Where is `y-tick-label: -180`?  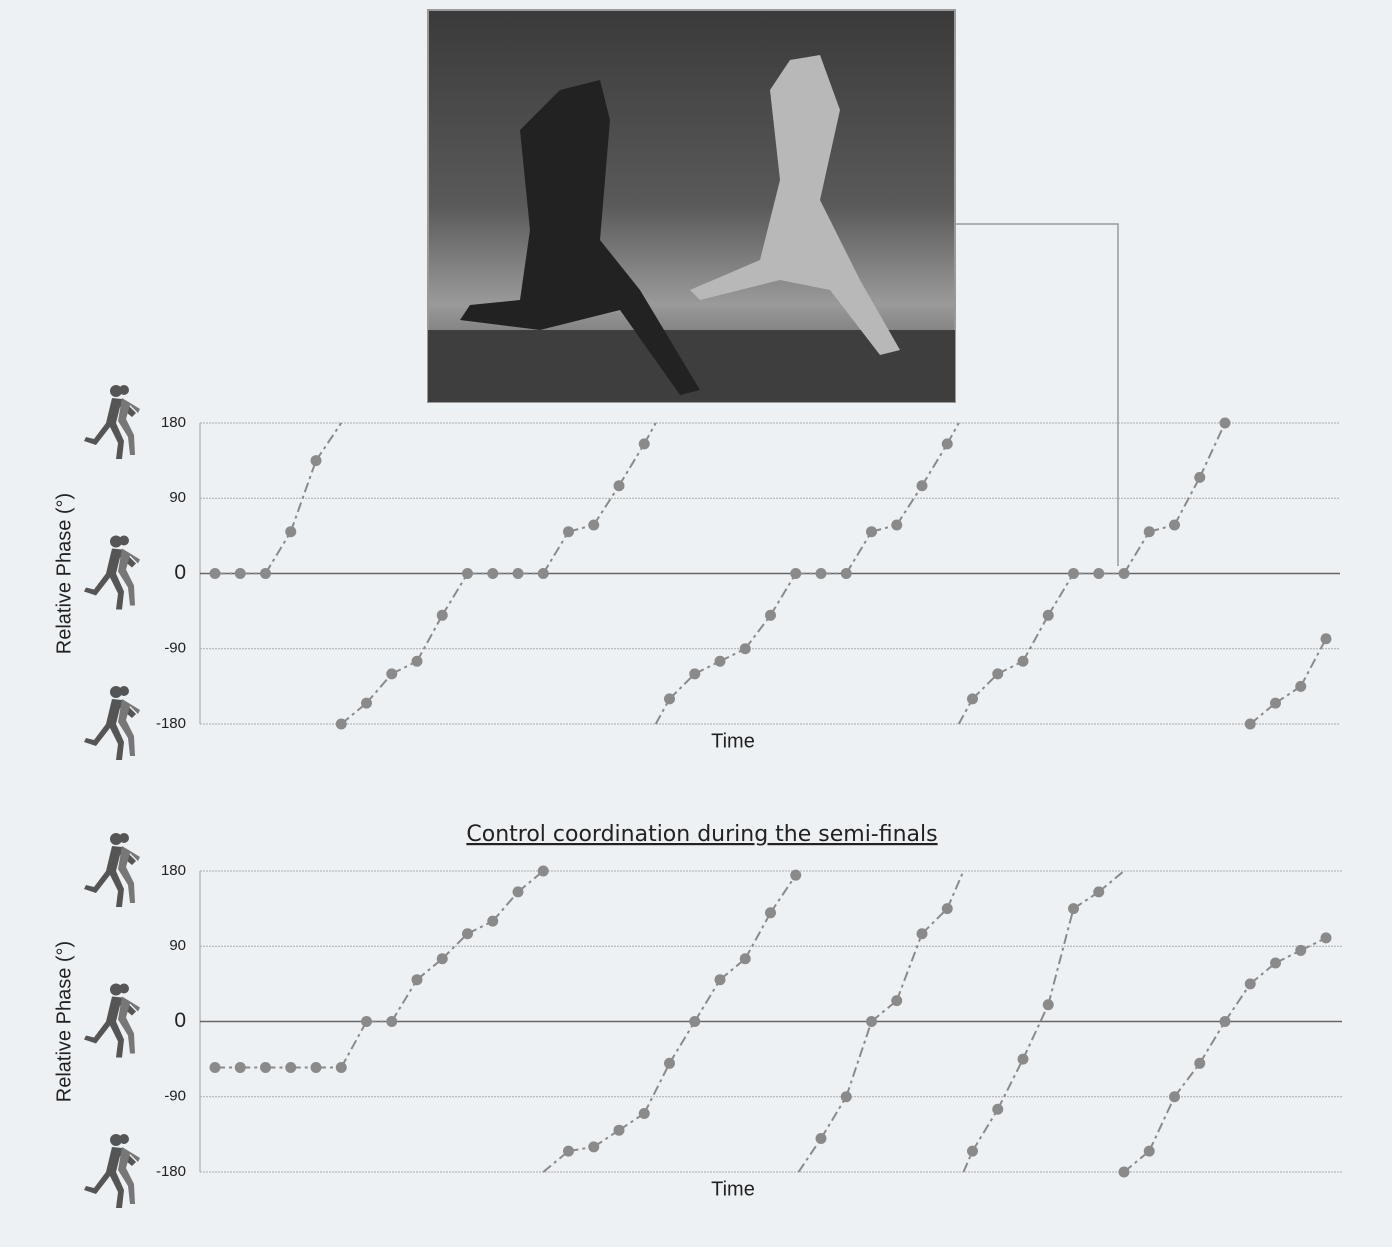 y-tick-label: -180 is located at coordinates (171, 723).